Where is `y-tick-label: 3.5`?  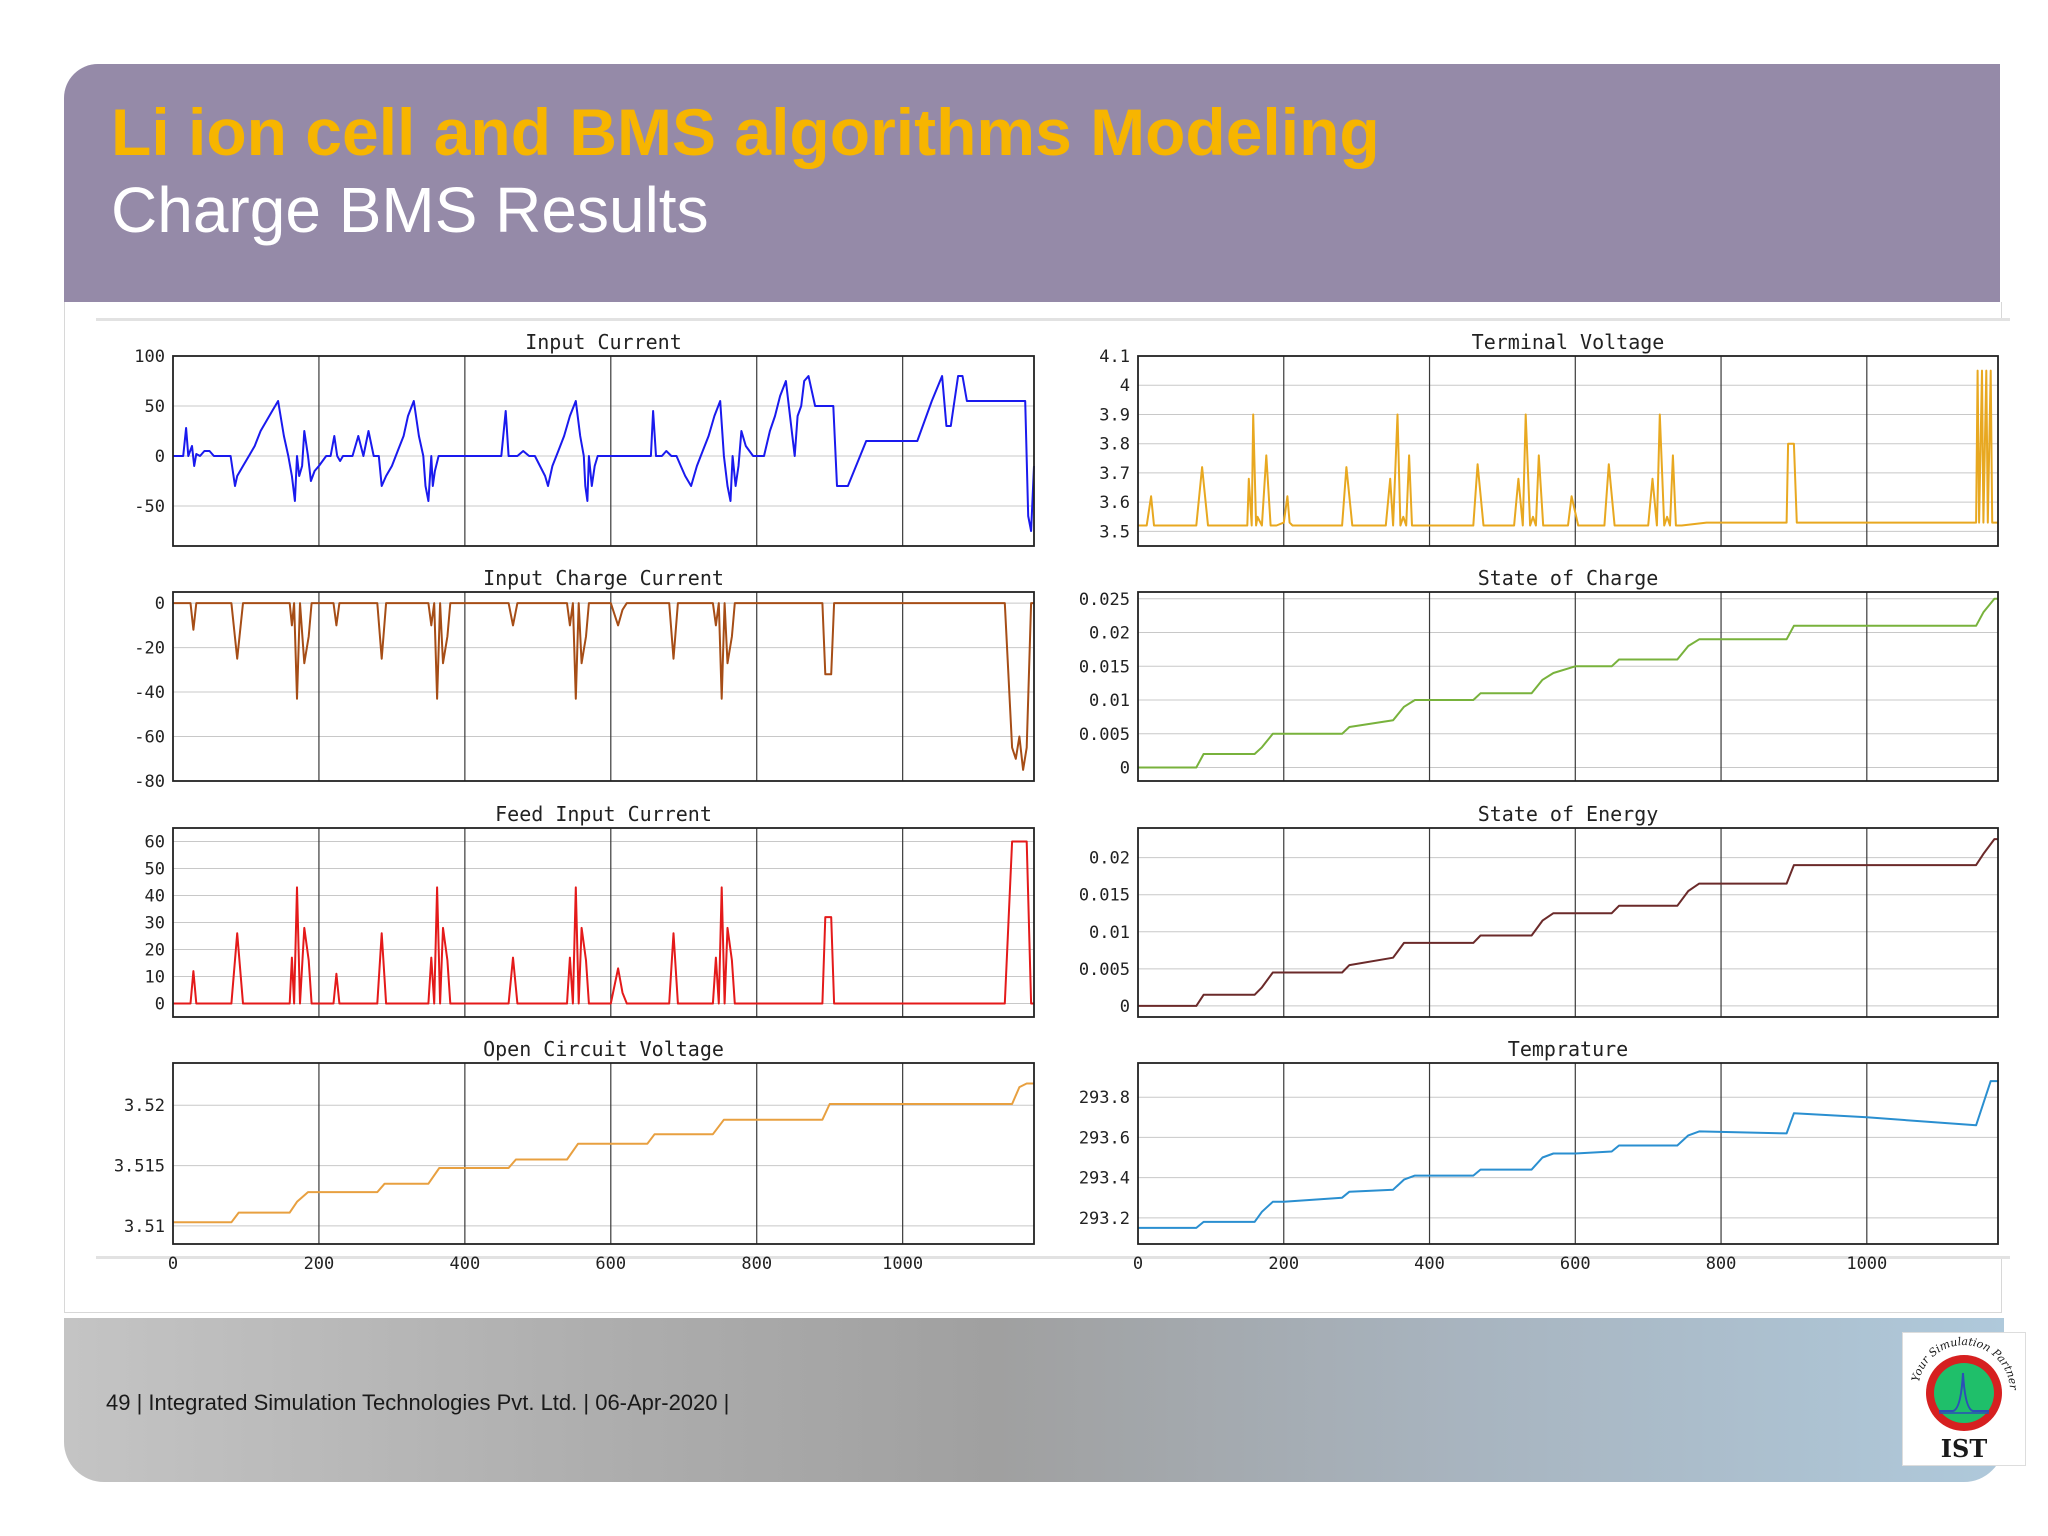 y-tick-label: 3.5 is located at coordinates (1114, 532).